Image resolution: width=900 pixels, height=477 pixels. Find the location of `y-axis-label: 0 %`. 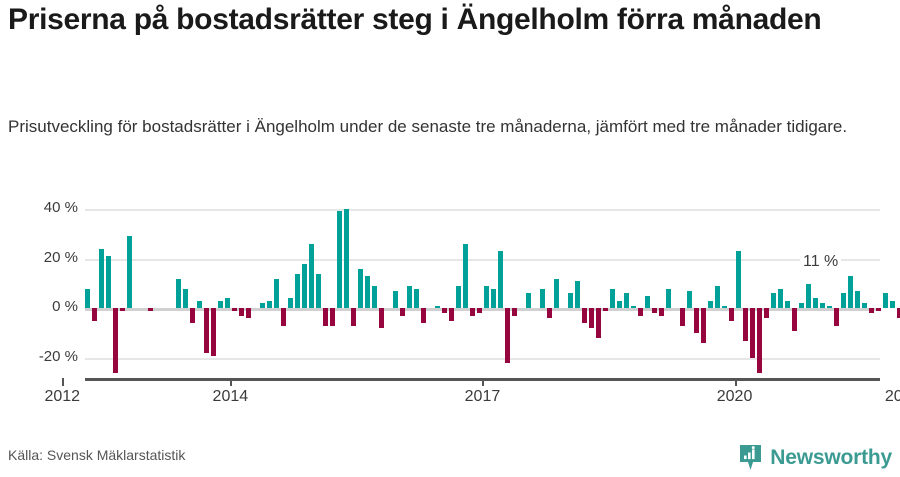

y-axis-label: 0 % is located at coordinates (65, 307).